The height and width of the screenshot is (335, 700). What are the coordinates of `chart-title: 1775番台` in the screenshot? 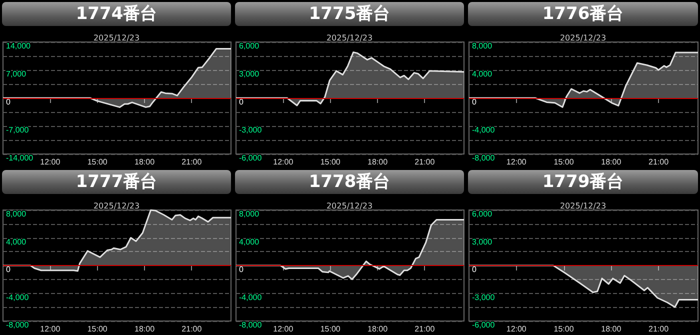 It's located at (349, 14).